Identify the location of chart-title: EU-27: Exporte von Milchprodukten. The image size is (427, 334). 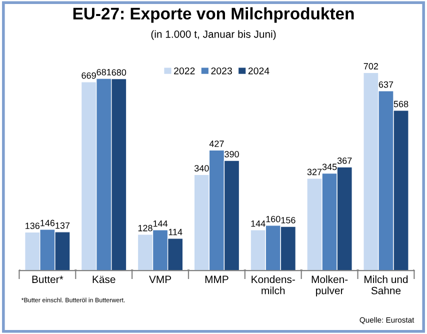
(213, 15).